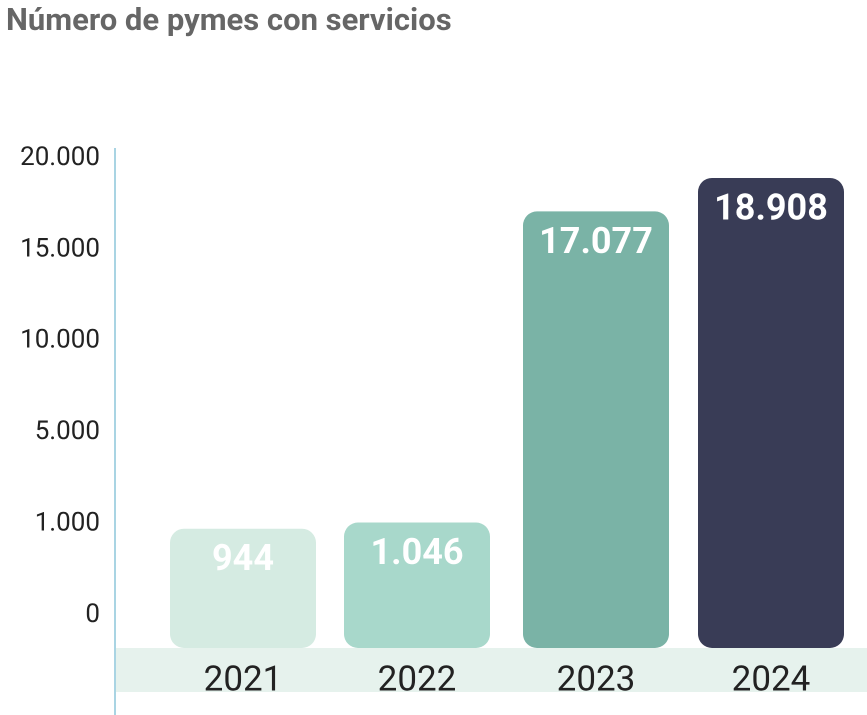  Describe the element at coordinates (417, 678) in the screenshot. I see `x-tick-label: 2022` at that location.